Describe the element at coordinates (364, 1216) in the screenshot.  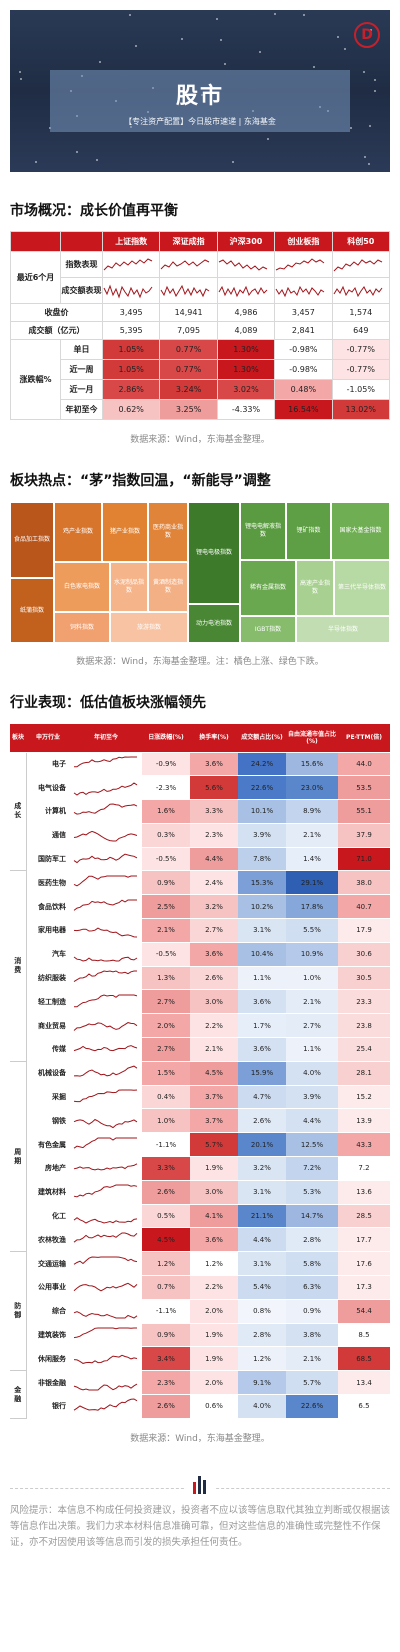
I see `industry-metric-value: 28.5` at that location.